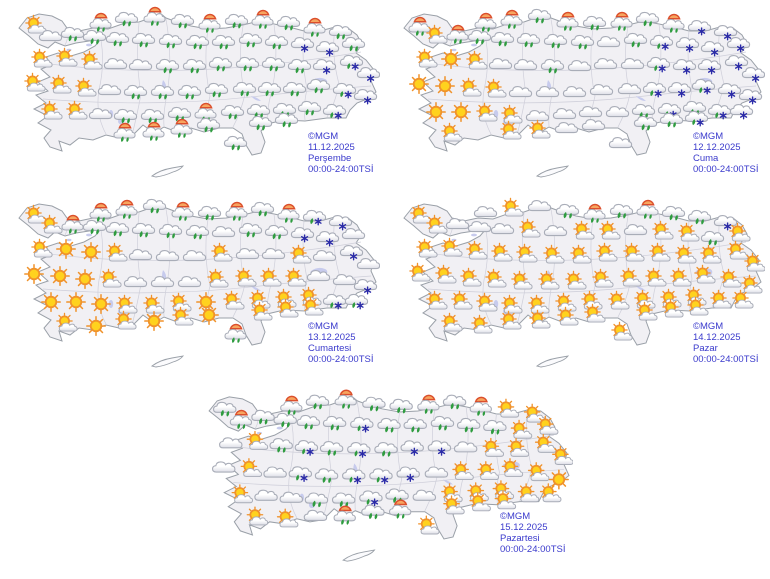  What do you see at coordinates (330, 158) in the screenshot?
I see `map-day: Perşembe` at bounding box center [330, 158].